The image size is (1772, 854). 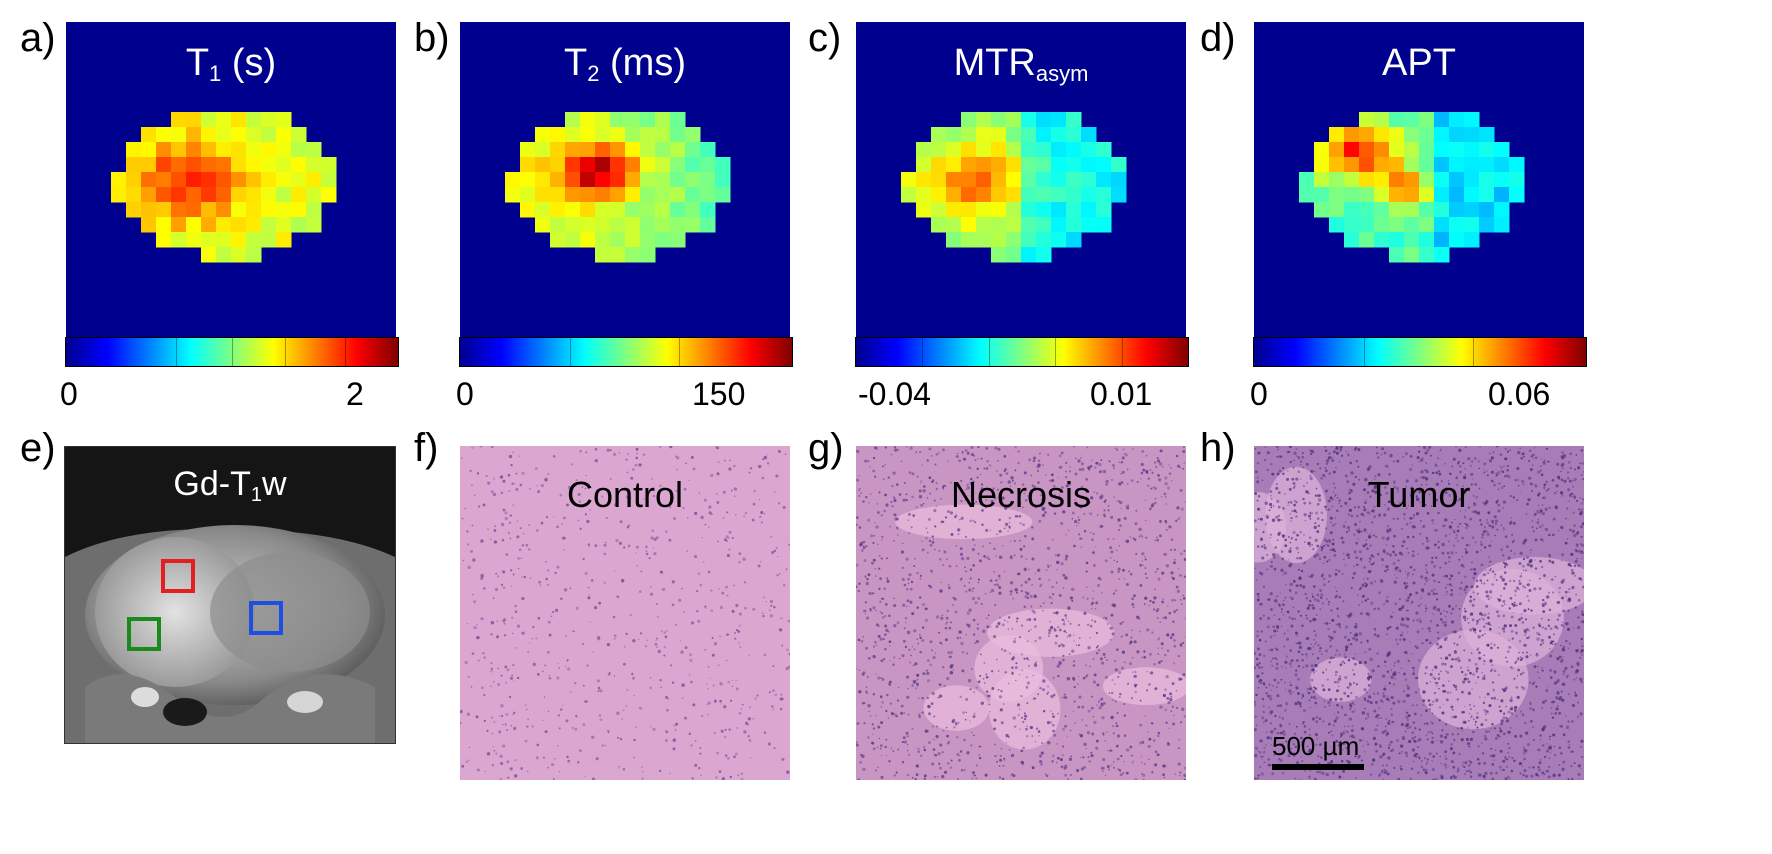 I want to click on mtr-map: MTRasym, so click(x=1021, y=187).